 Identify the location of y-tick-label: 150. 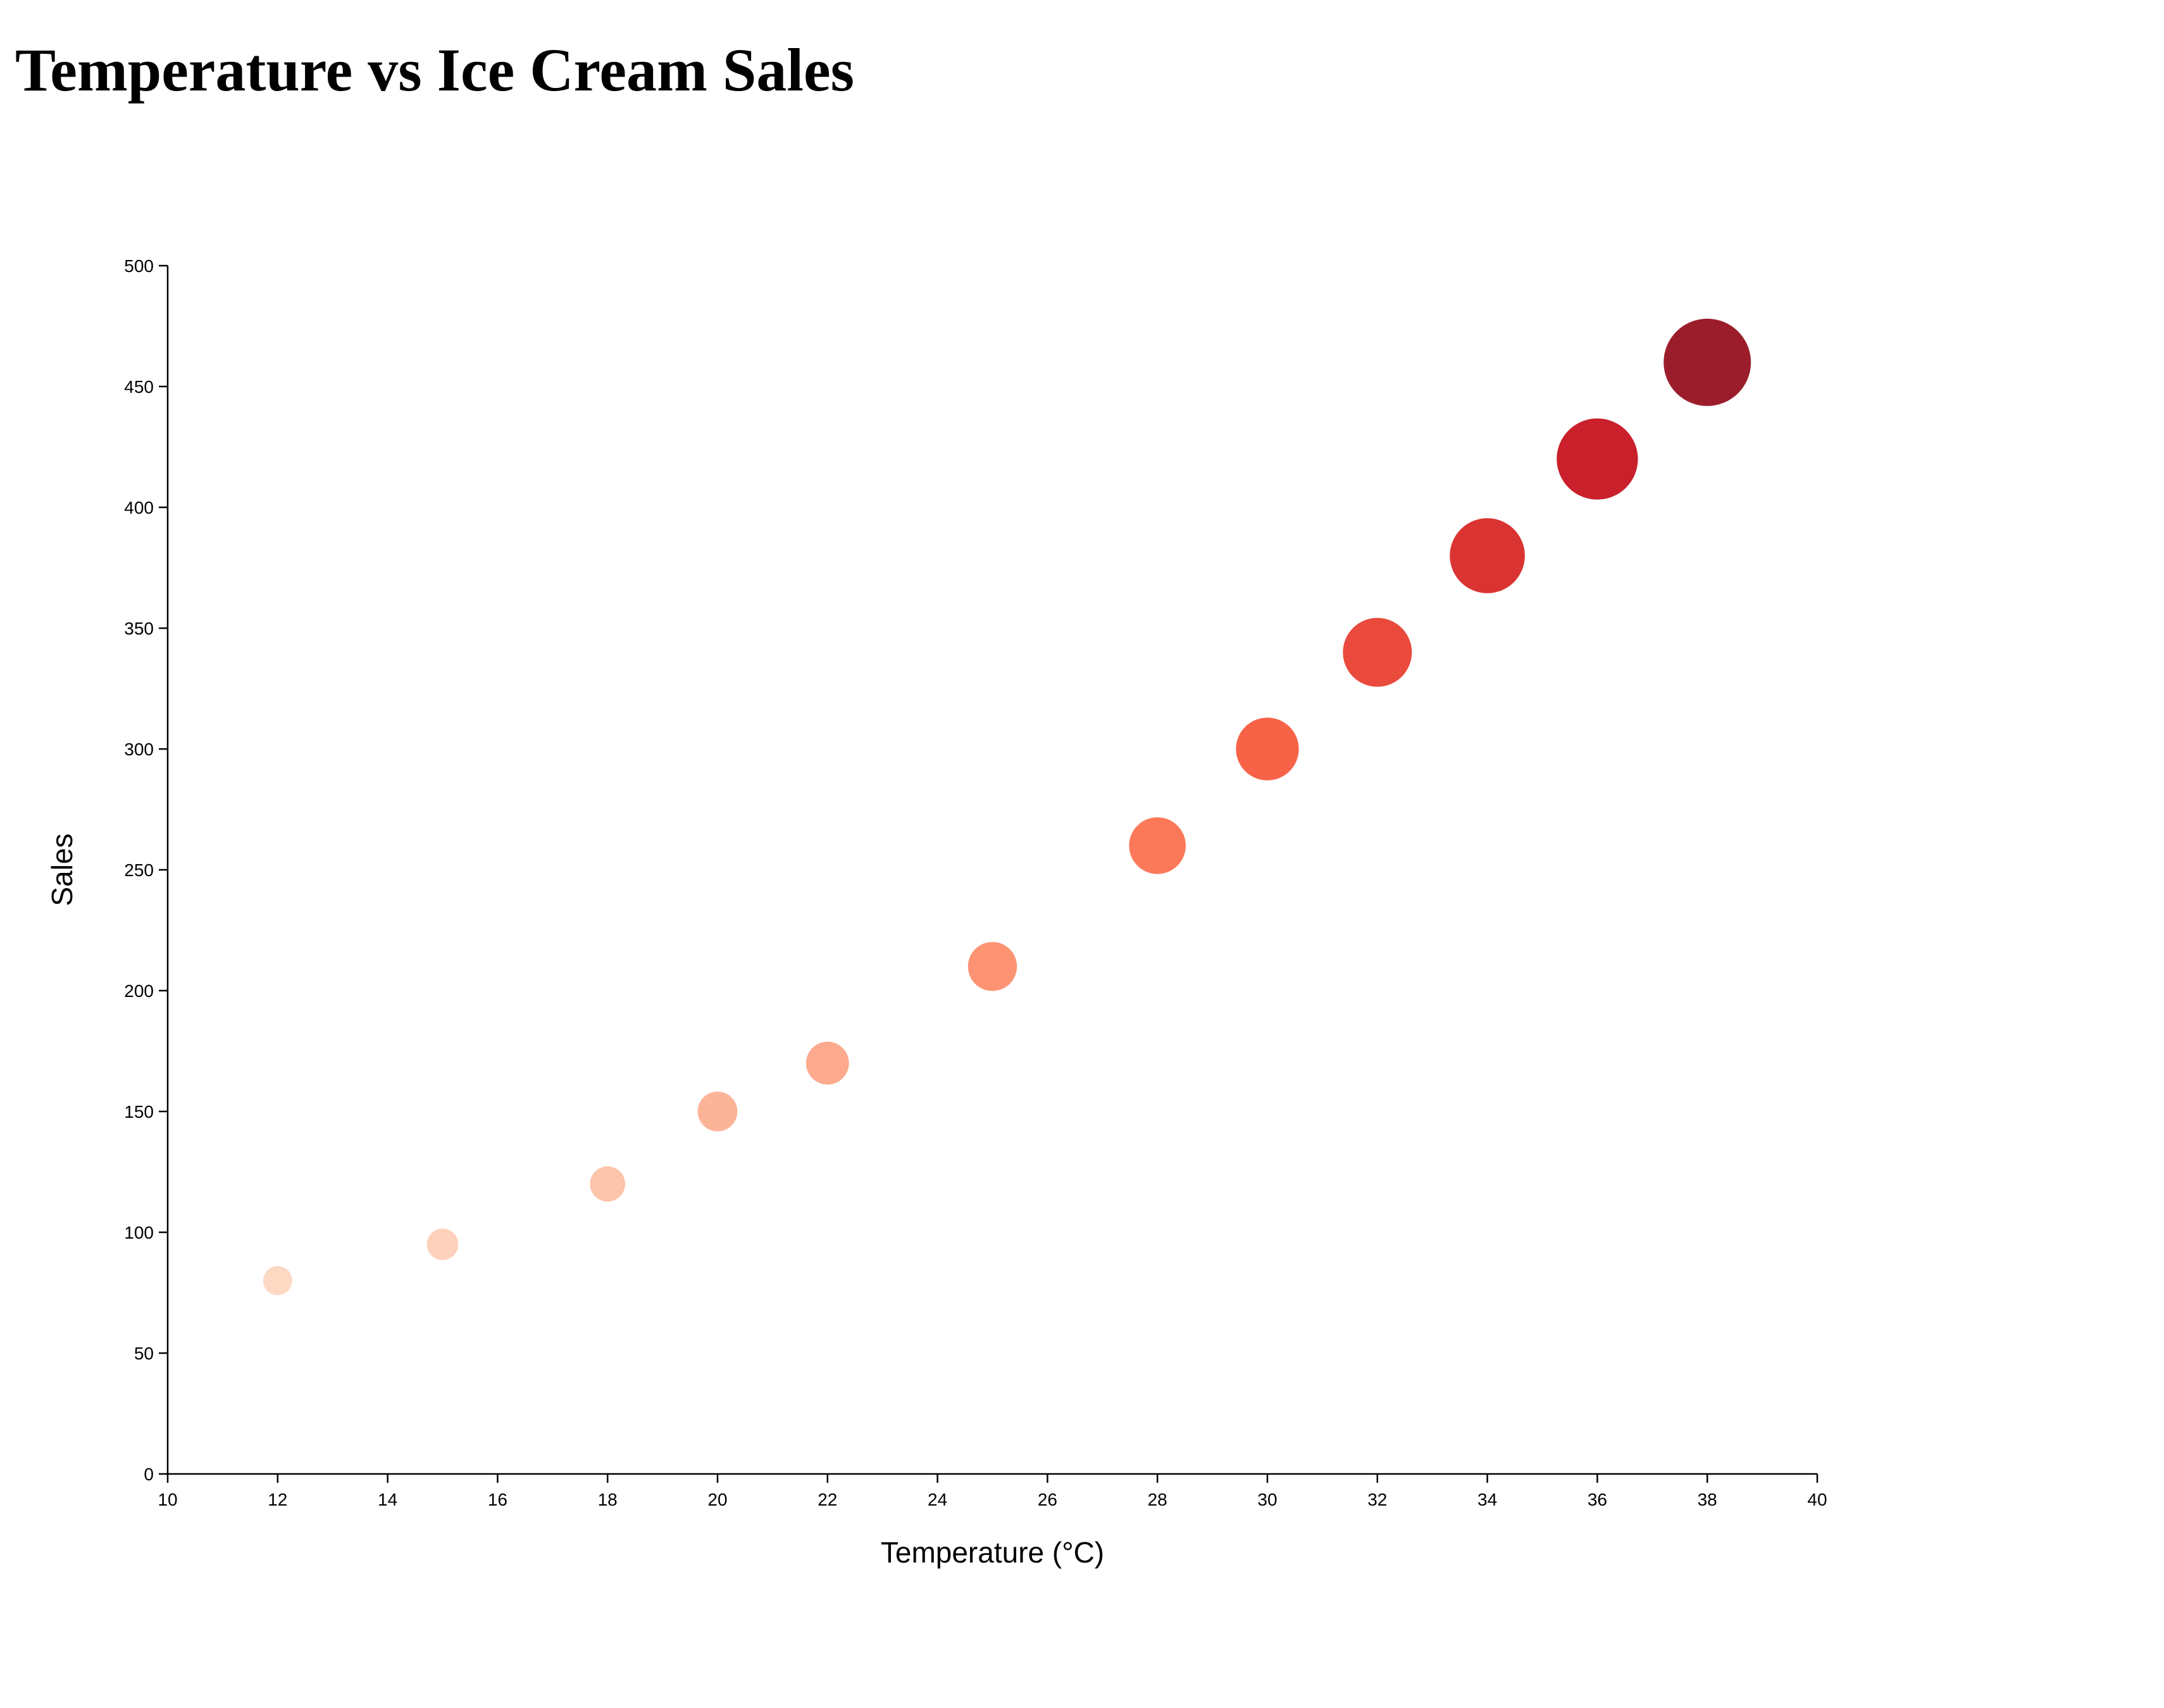
(139, 1112).